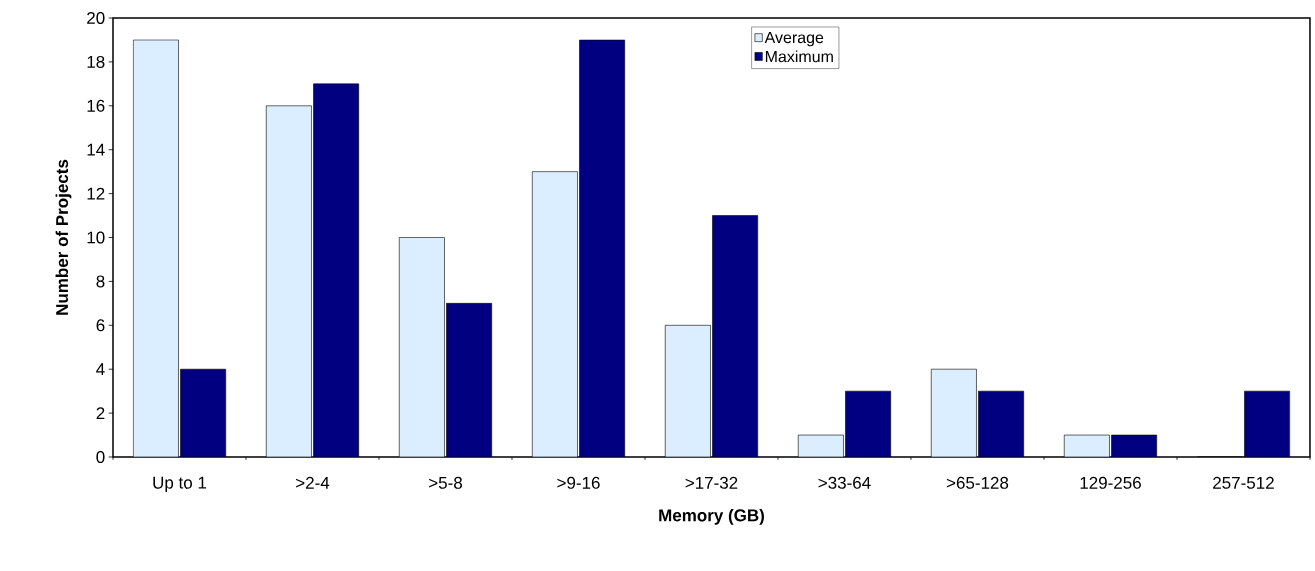 This screenshot has width=1315, height=571. What do you see at coordinates (844, 482) in the screenshot?
I see `x-tick-label: >33-64` at bounding box center [844, 482].